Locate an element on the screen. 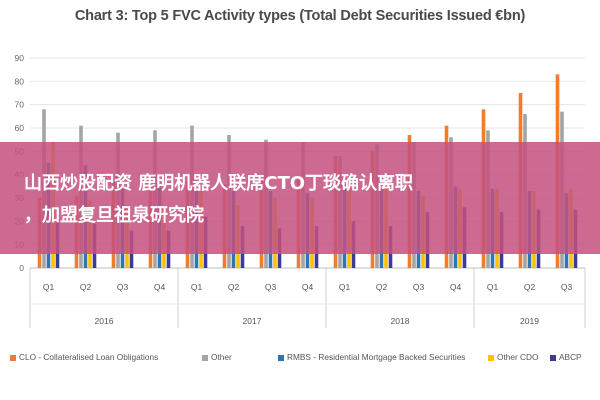  year-group-label: 2019 is located at coordinates (529, 321).